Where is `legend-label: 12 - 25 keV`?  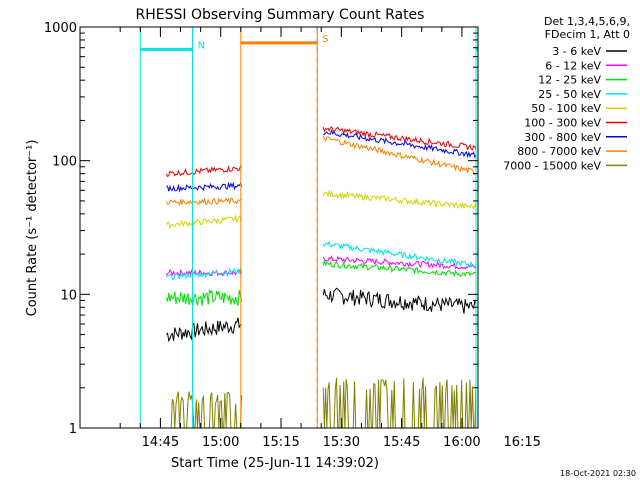
legend-label: 12 - 25 keV is located at coordinates (569, 80).